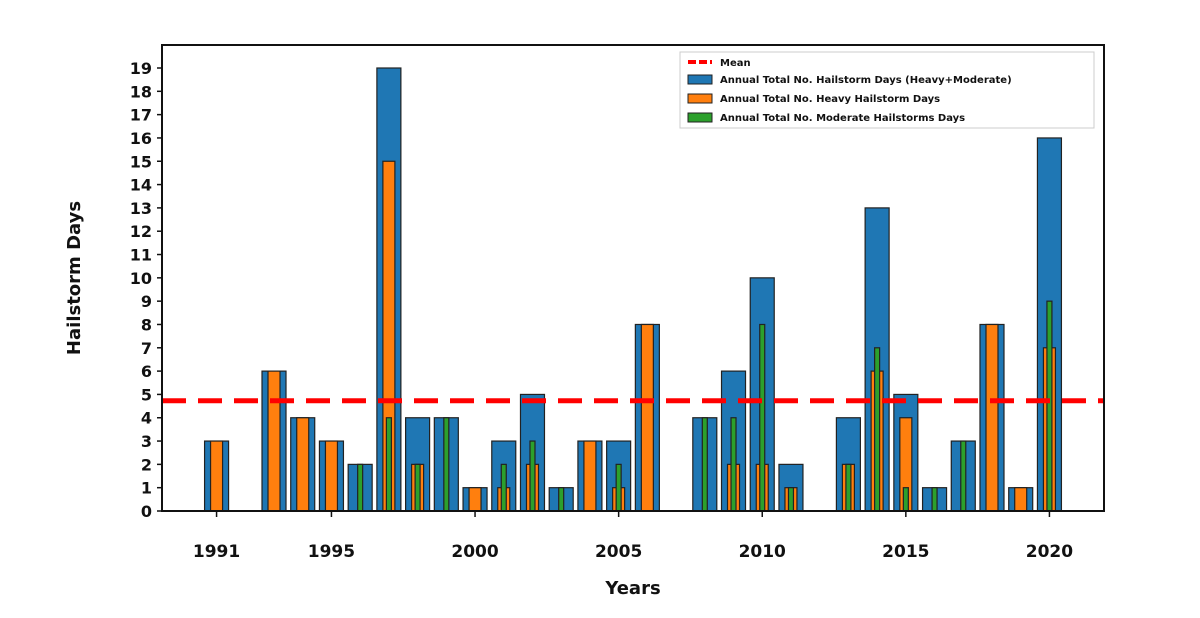 This screenshot has width=1200, height=618. What do you see at coordinates (141, 68) in the screenshot?
I see `y-tick-label: 19` at bounding box center [141, 68].